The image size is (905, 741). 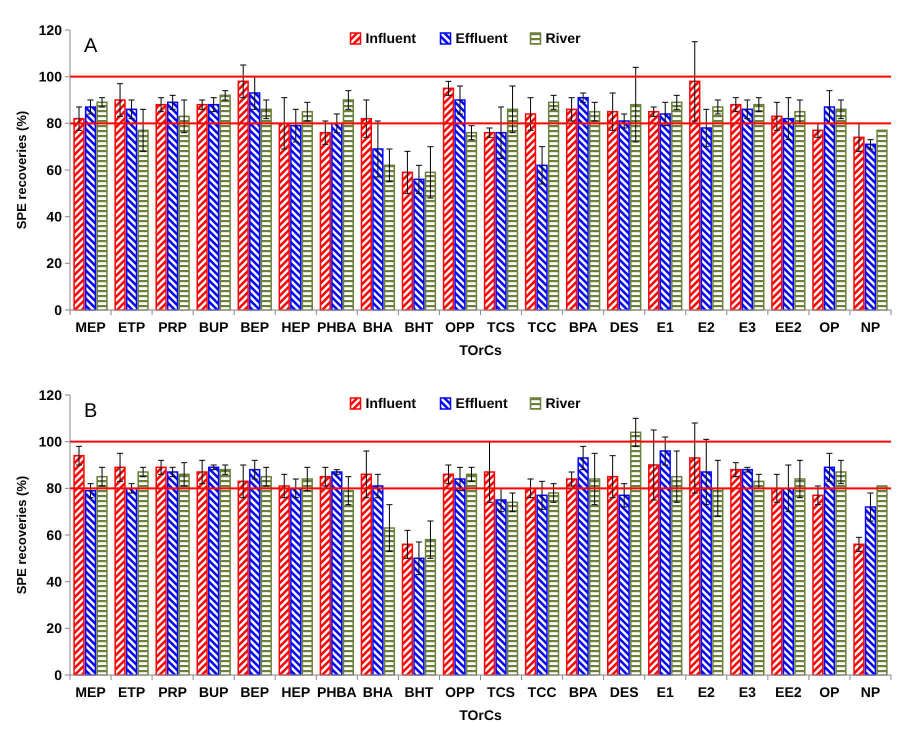 I want to click on x-tick-label: BUP, so click(x=213, y=692).